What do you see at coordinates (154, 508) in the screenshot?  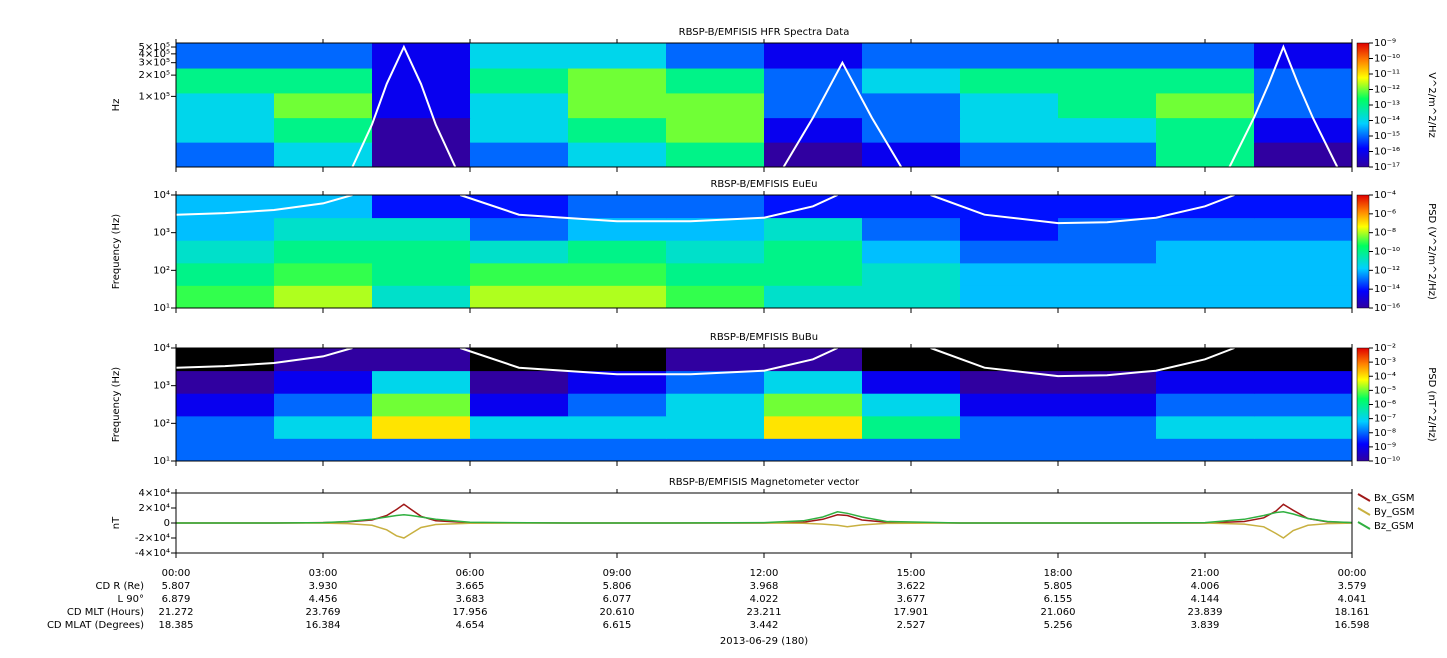 I see `y-tick-label: 2×10⁴` at bounding box center [154, 508].